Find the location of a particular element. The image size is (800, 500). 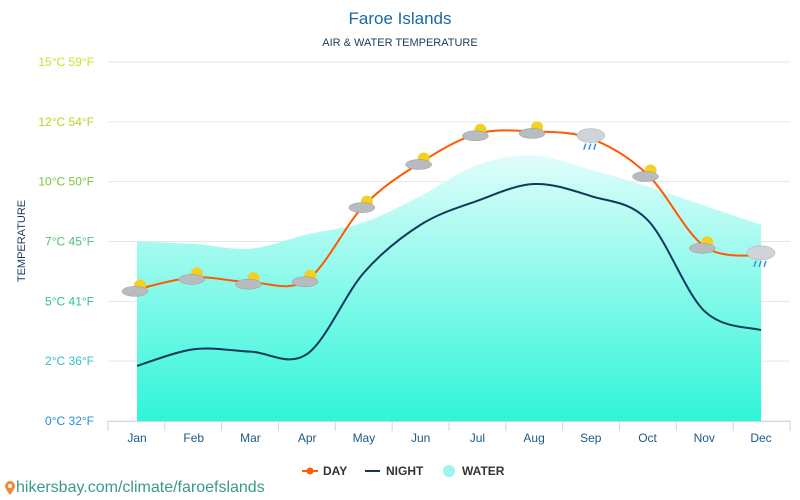

legend-night-label: NIGHT is located at coordinates (405, 471).